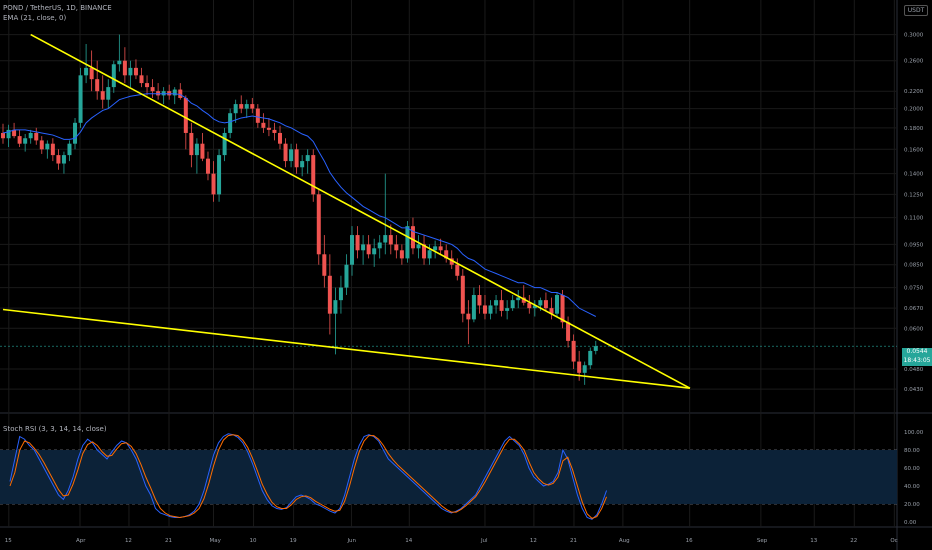 The image size is (932, 550). What do you see at coordinates (624, 541) in the screenshot?
I see `time-tick-label: Aug` at bounding box center [624, 541].